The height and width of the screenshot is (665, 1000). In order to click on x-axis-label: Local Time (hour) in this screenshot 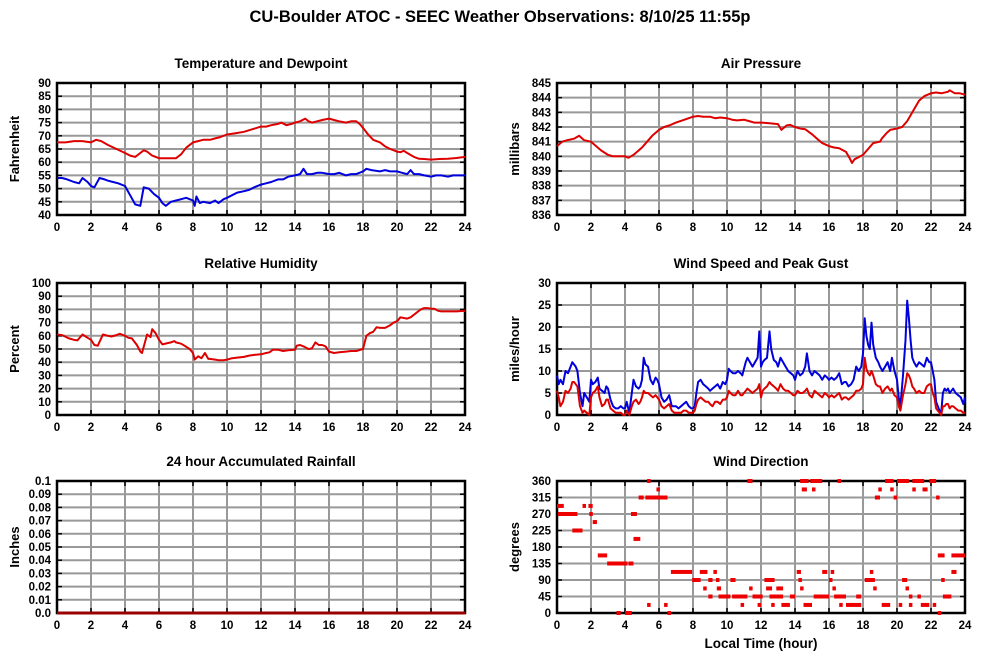, I will do `click(760, 643)`.